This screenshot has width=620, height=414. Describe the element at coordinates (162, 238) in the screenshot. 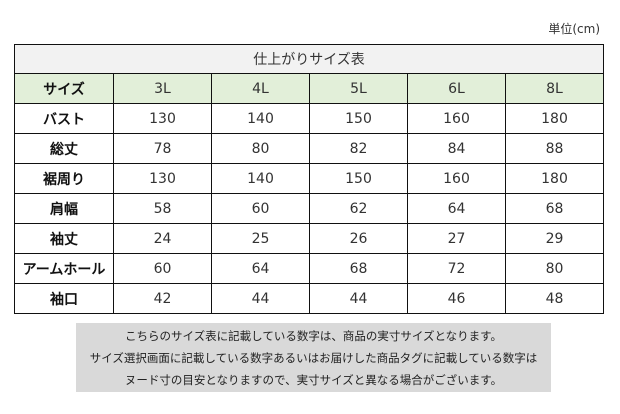

I see `cell: 24` at that location.